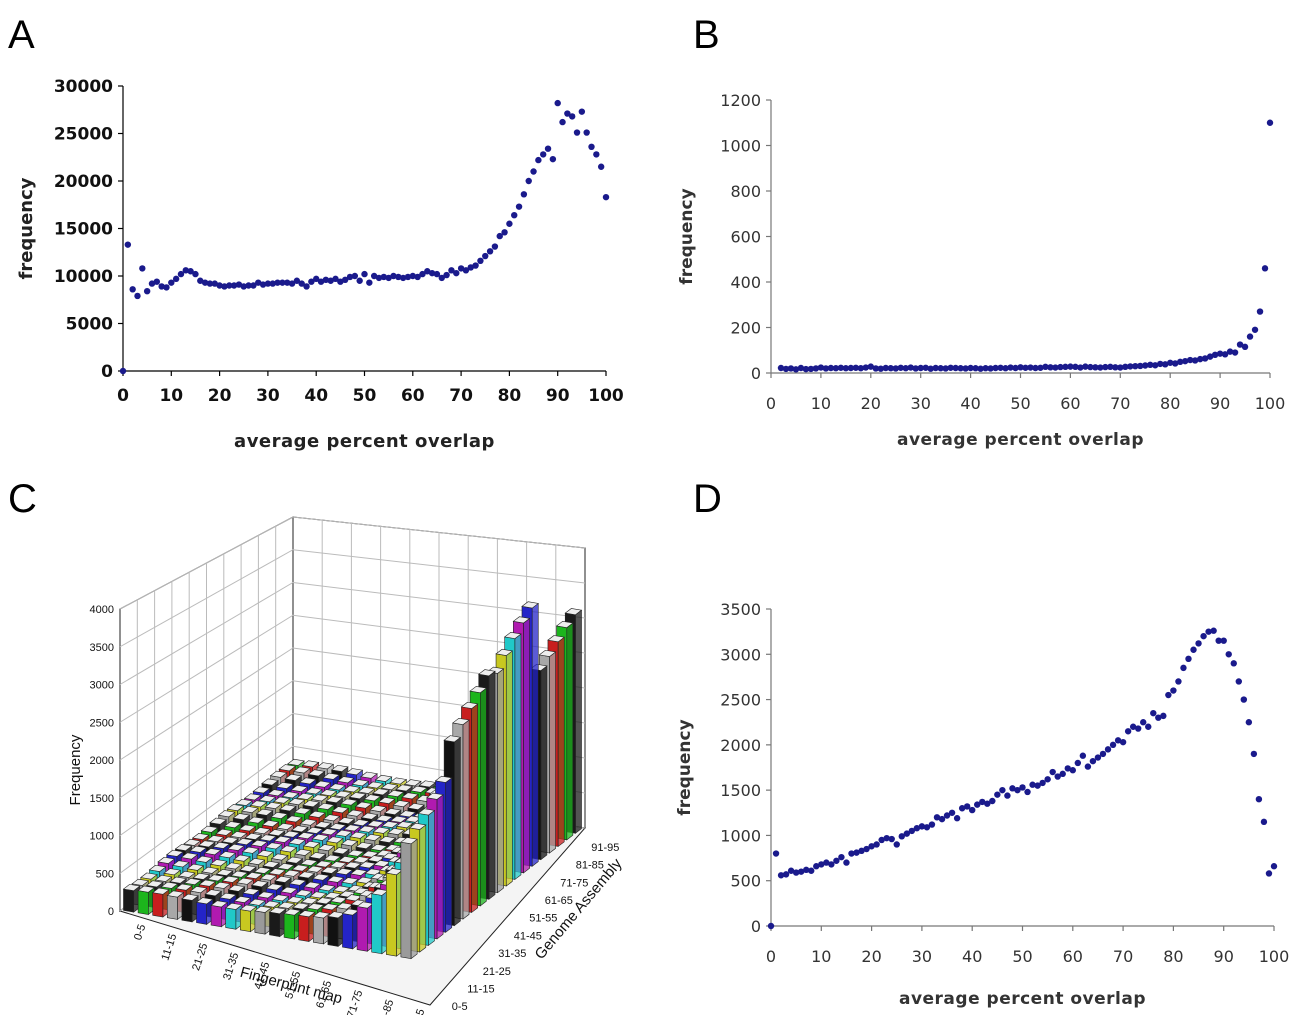 The height and width of the screenshot is (1015, 1294). What do you see at coordinates (1020, 440) in the screenshot?
I see `x-axis-label: average percent overlap` at bounding box center [1020, 440].